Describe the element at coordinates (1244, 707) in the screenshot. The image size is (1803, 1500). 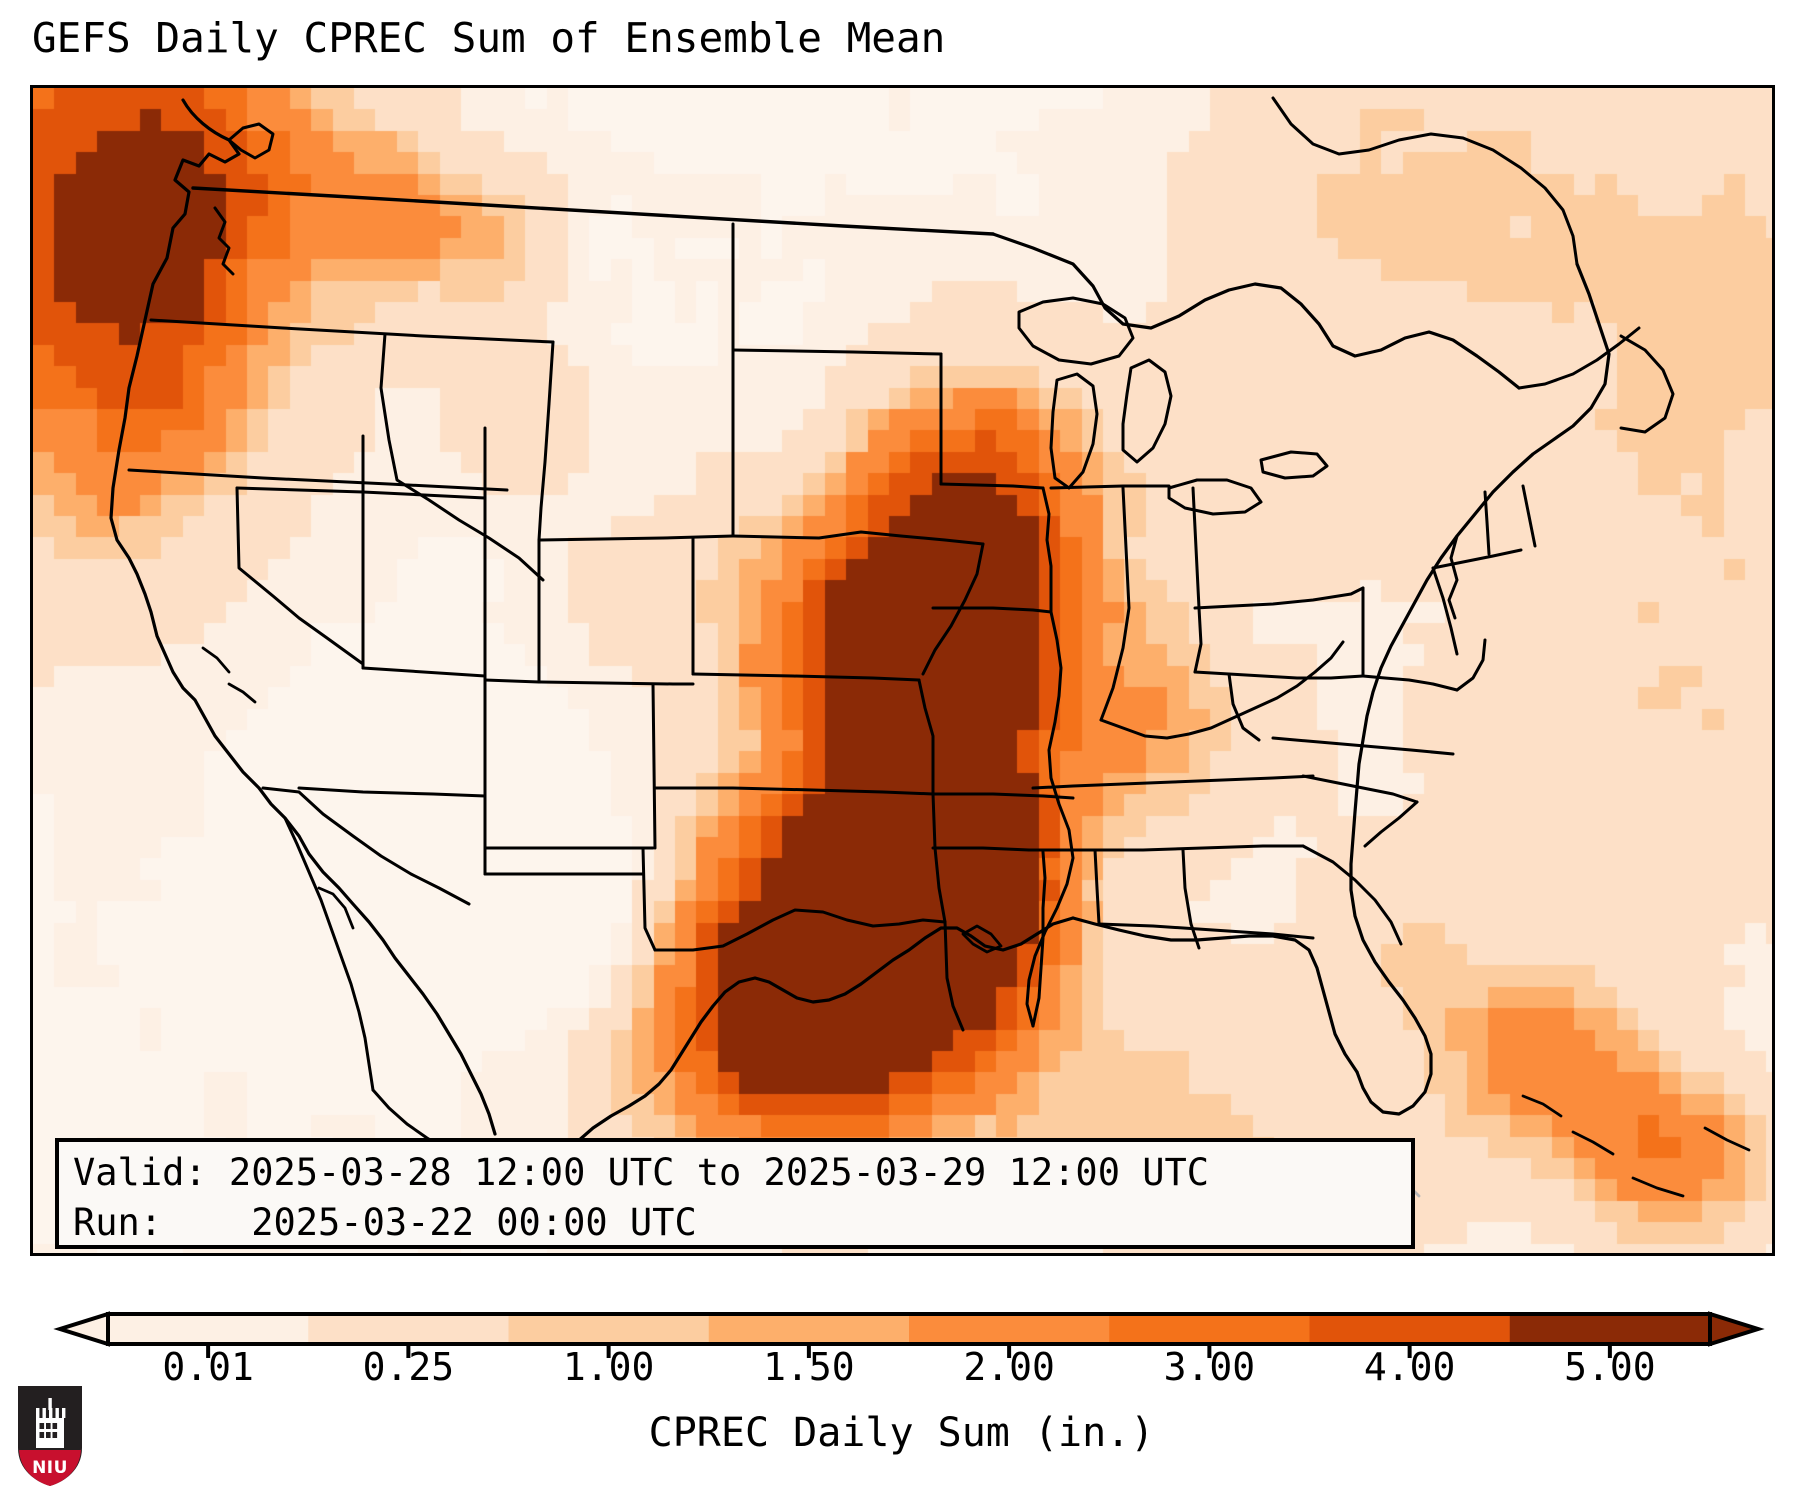
I see `border-wv-east` at that location.